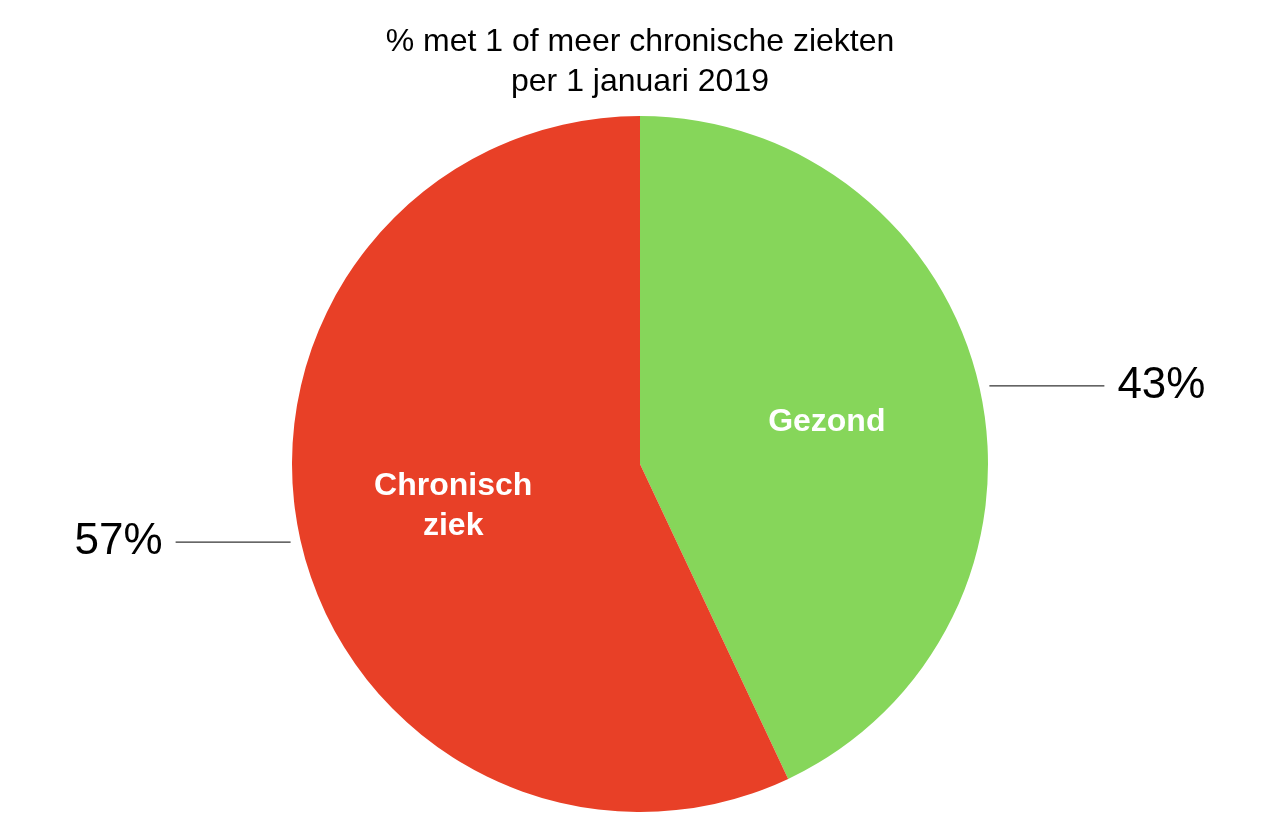  What do you see at coordinates (453, 503) in the screenshot?
I see `slice-label: Chronisch ziek` at bounding box center [453, 503].